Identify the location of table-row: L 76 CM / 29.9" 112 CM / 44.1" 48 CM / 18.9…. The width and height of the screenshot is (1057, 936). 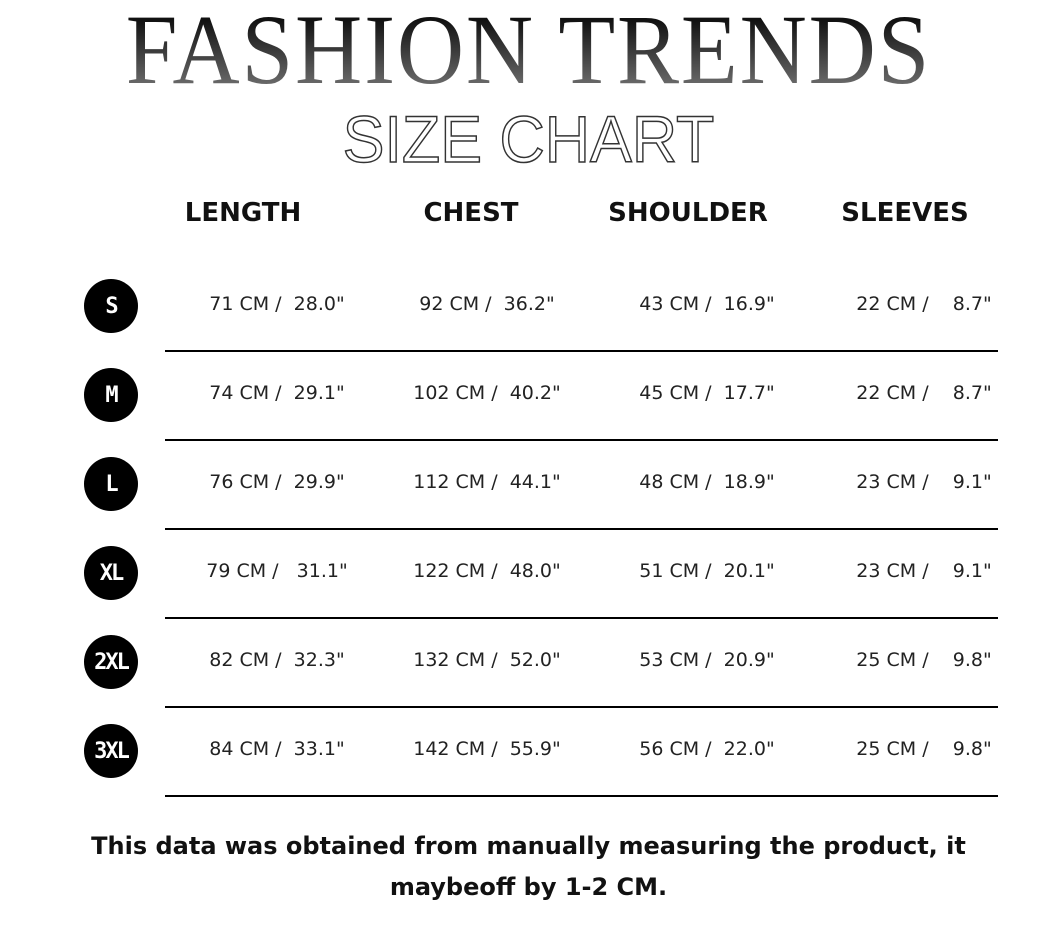
(528, 515).